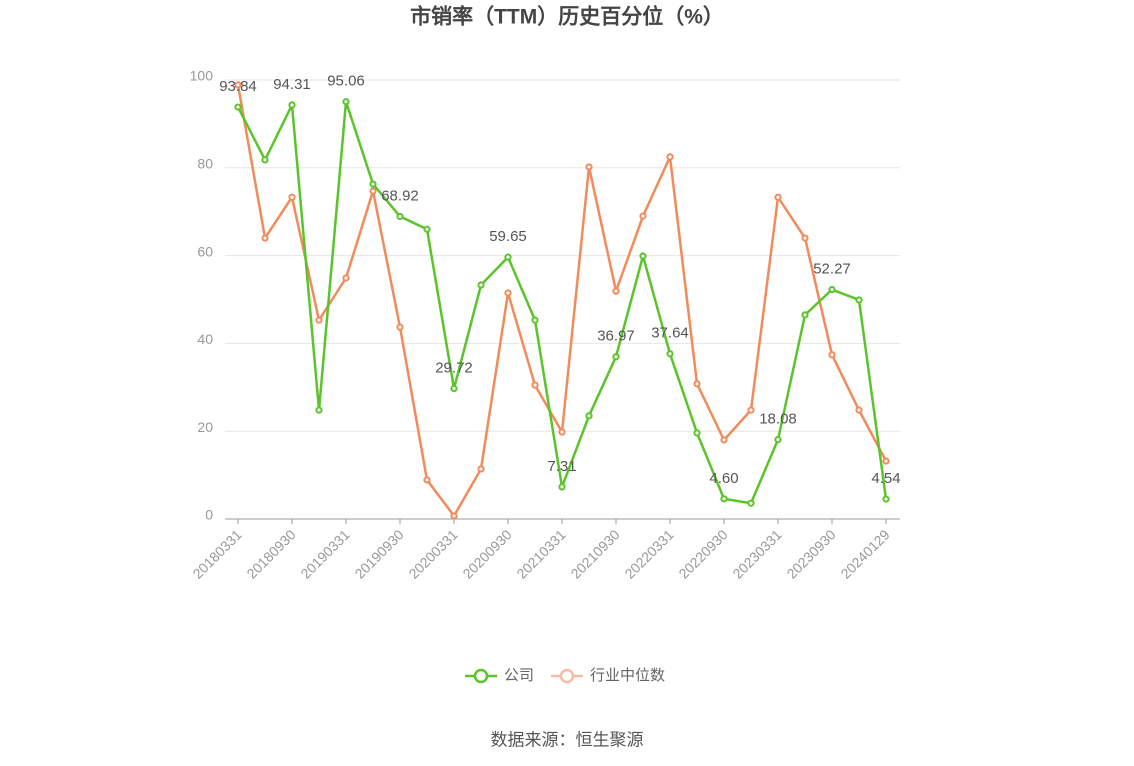 The height and width of the screenshot is (766, 1134). Describe the element at coordinates (379, 554) in the screenshot. I see `x-tick-label: 20190930` at that location.